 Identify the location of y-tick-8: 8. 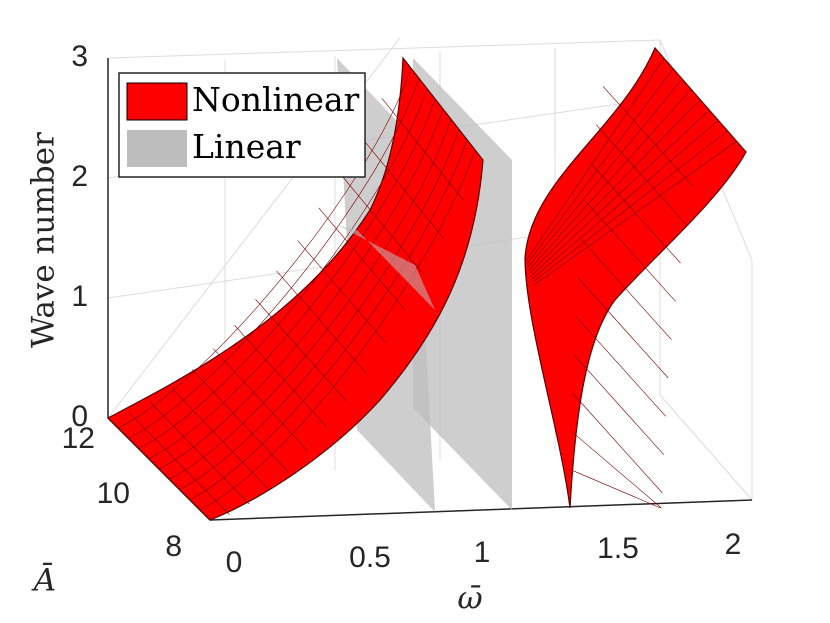
(173, 546).